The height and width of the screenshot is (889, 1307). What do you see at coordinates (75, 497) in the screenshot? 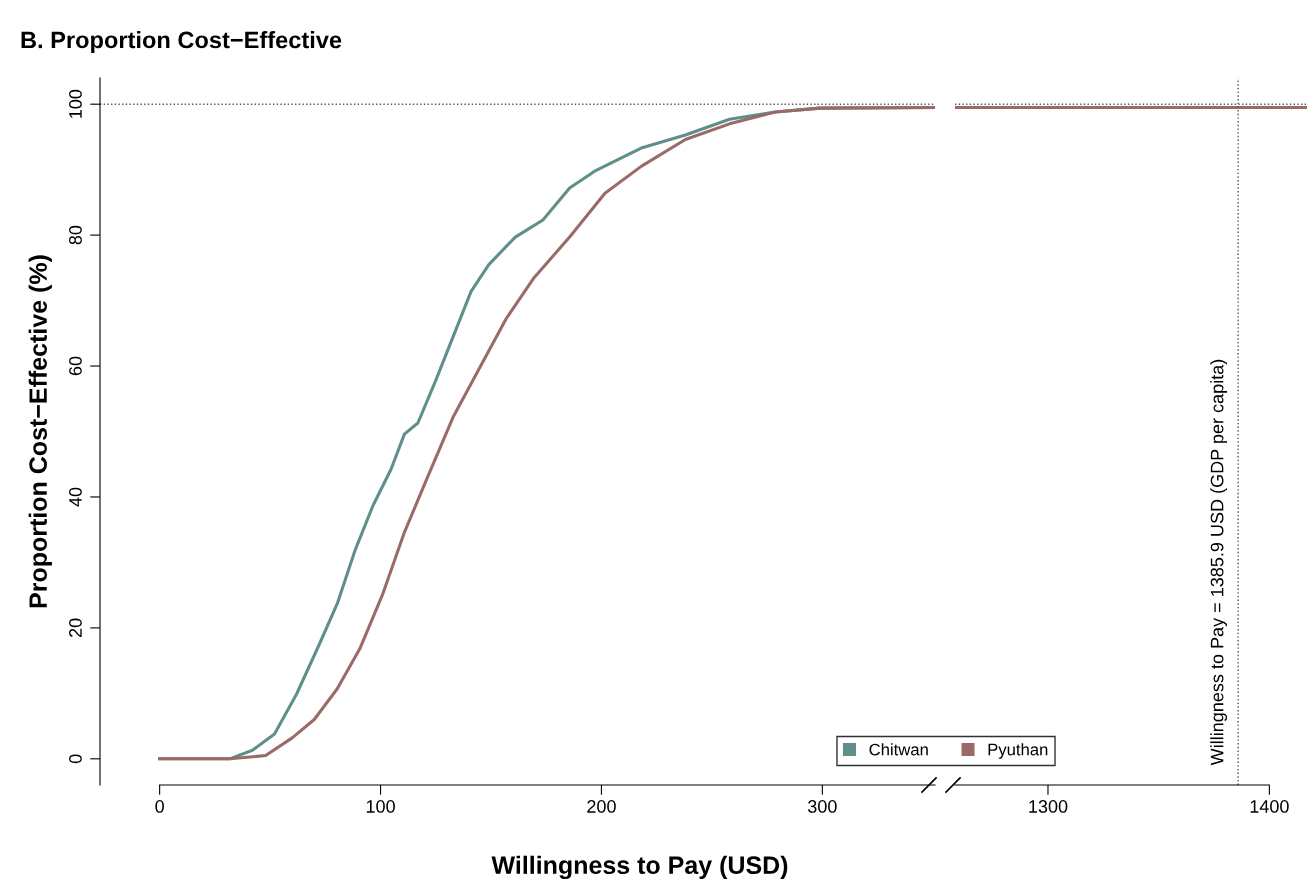
I see `y-tick-label: 40` at bounding box center [75, 497].